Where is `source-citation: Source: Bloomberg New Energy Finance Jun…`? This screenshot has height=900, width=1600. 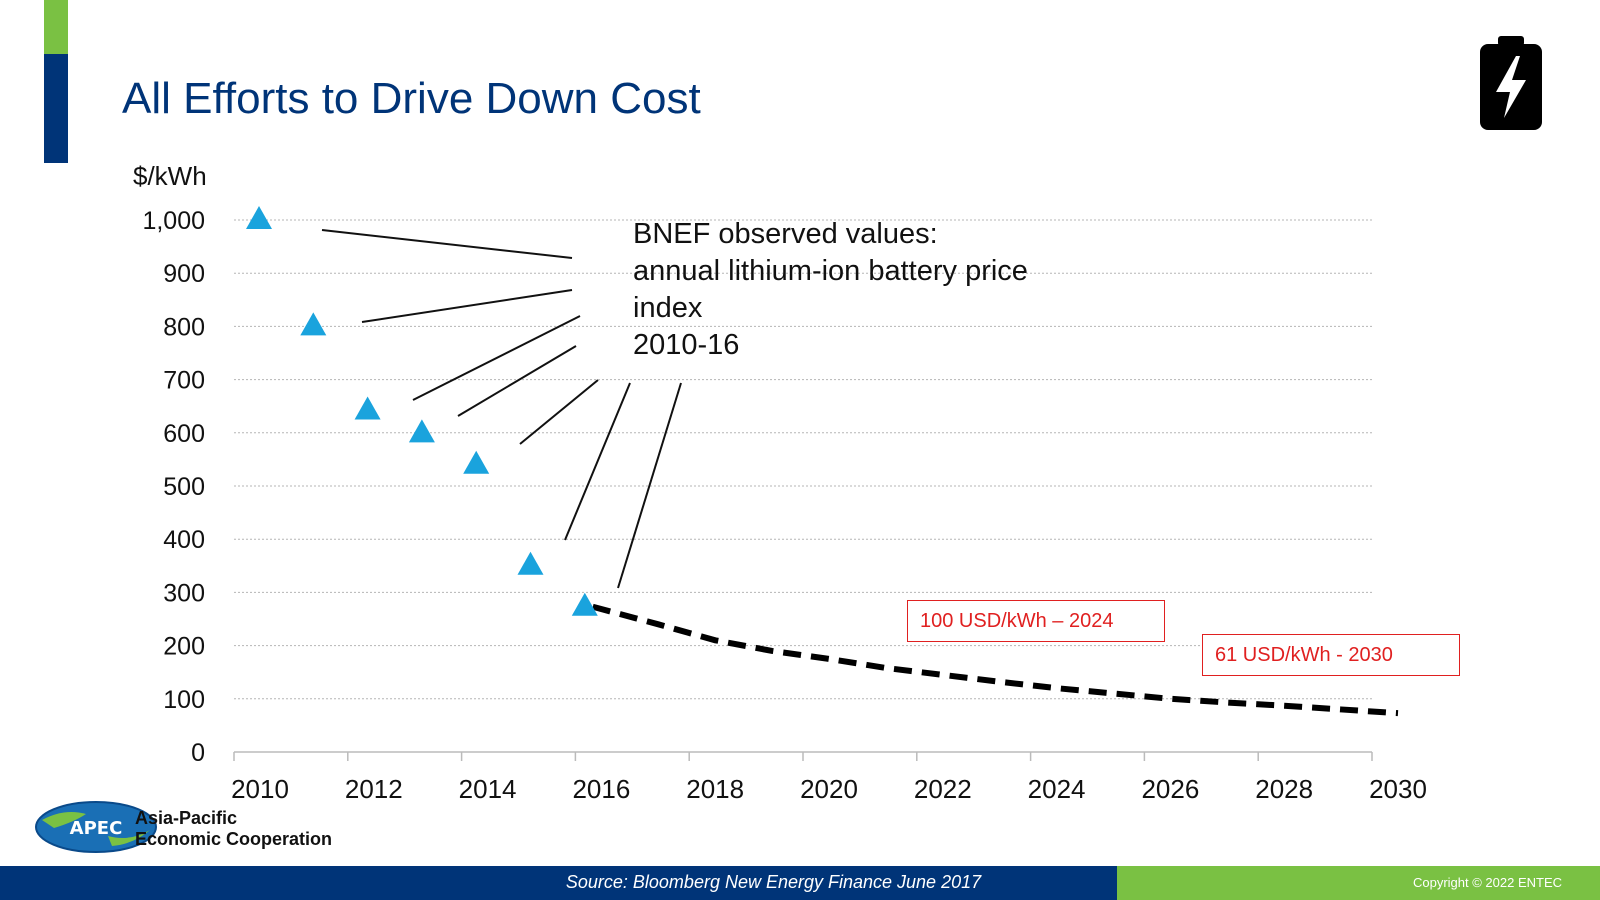
source-citation: Source: Bloomberg New Energy Finance Jun… is located at coordinates (773, 882).